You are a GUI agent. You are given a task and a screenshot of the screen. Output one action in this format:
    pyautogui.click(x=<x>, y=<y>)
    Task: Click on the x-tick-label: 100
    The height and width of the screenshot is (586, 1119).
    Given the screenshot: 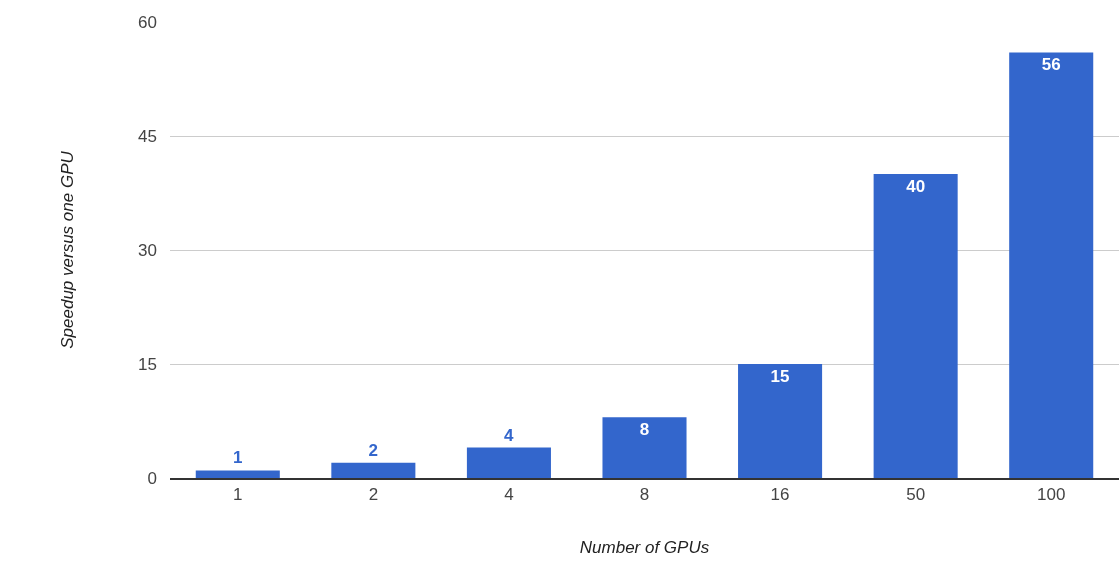 What is the action you would take?
    pyautogui.click(x=1051, y=495)
    